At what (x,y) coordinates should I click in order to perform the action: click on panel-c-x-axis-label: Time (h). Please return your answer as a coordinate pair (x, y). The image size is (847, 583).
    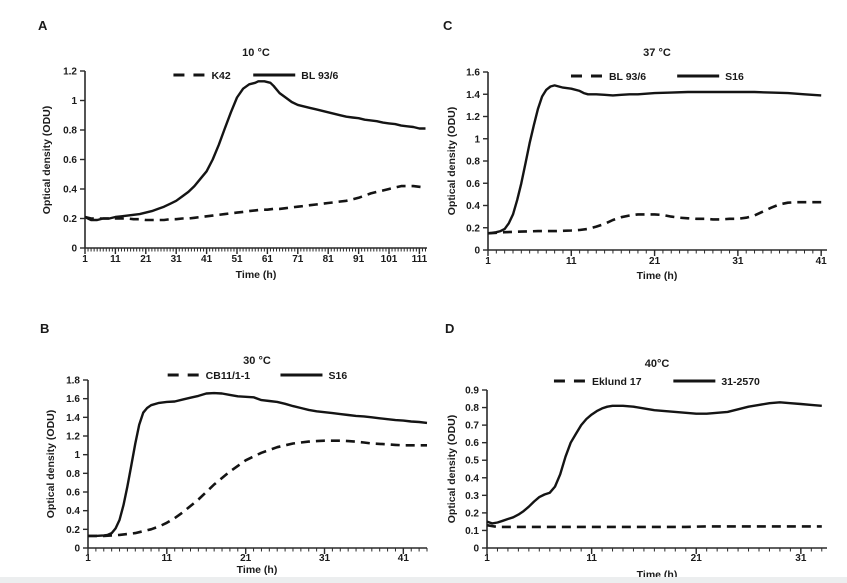
    Looking at the image, I should click on (657, 276).